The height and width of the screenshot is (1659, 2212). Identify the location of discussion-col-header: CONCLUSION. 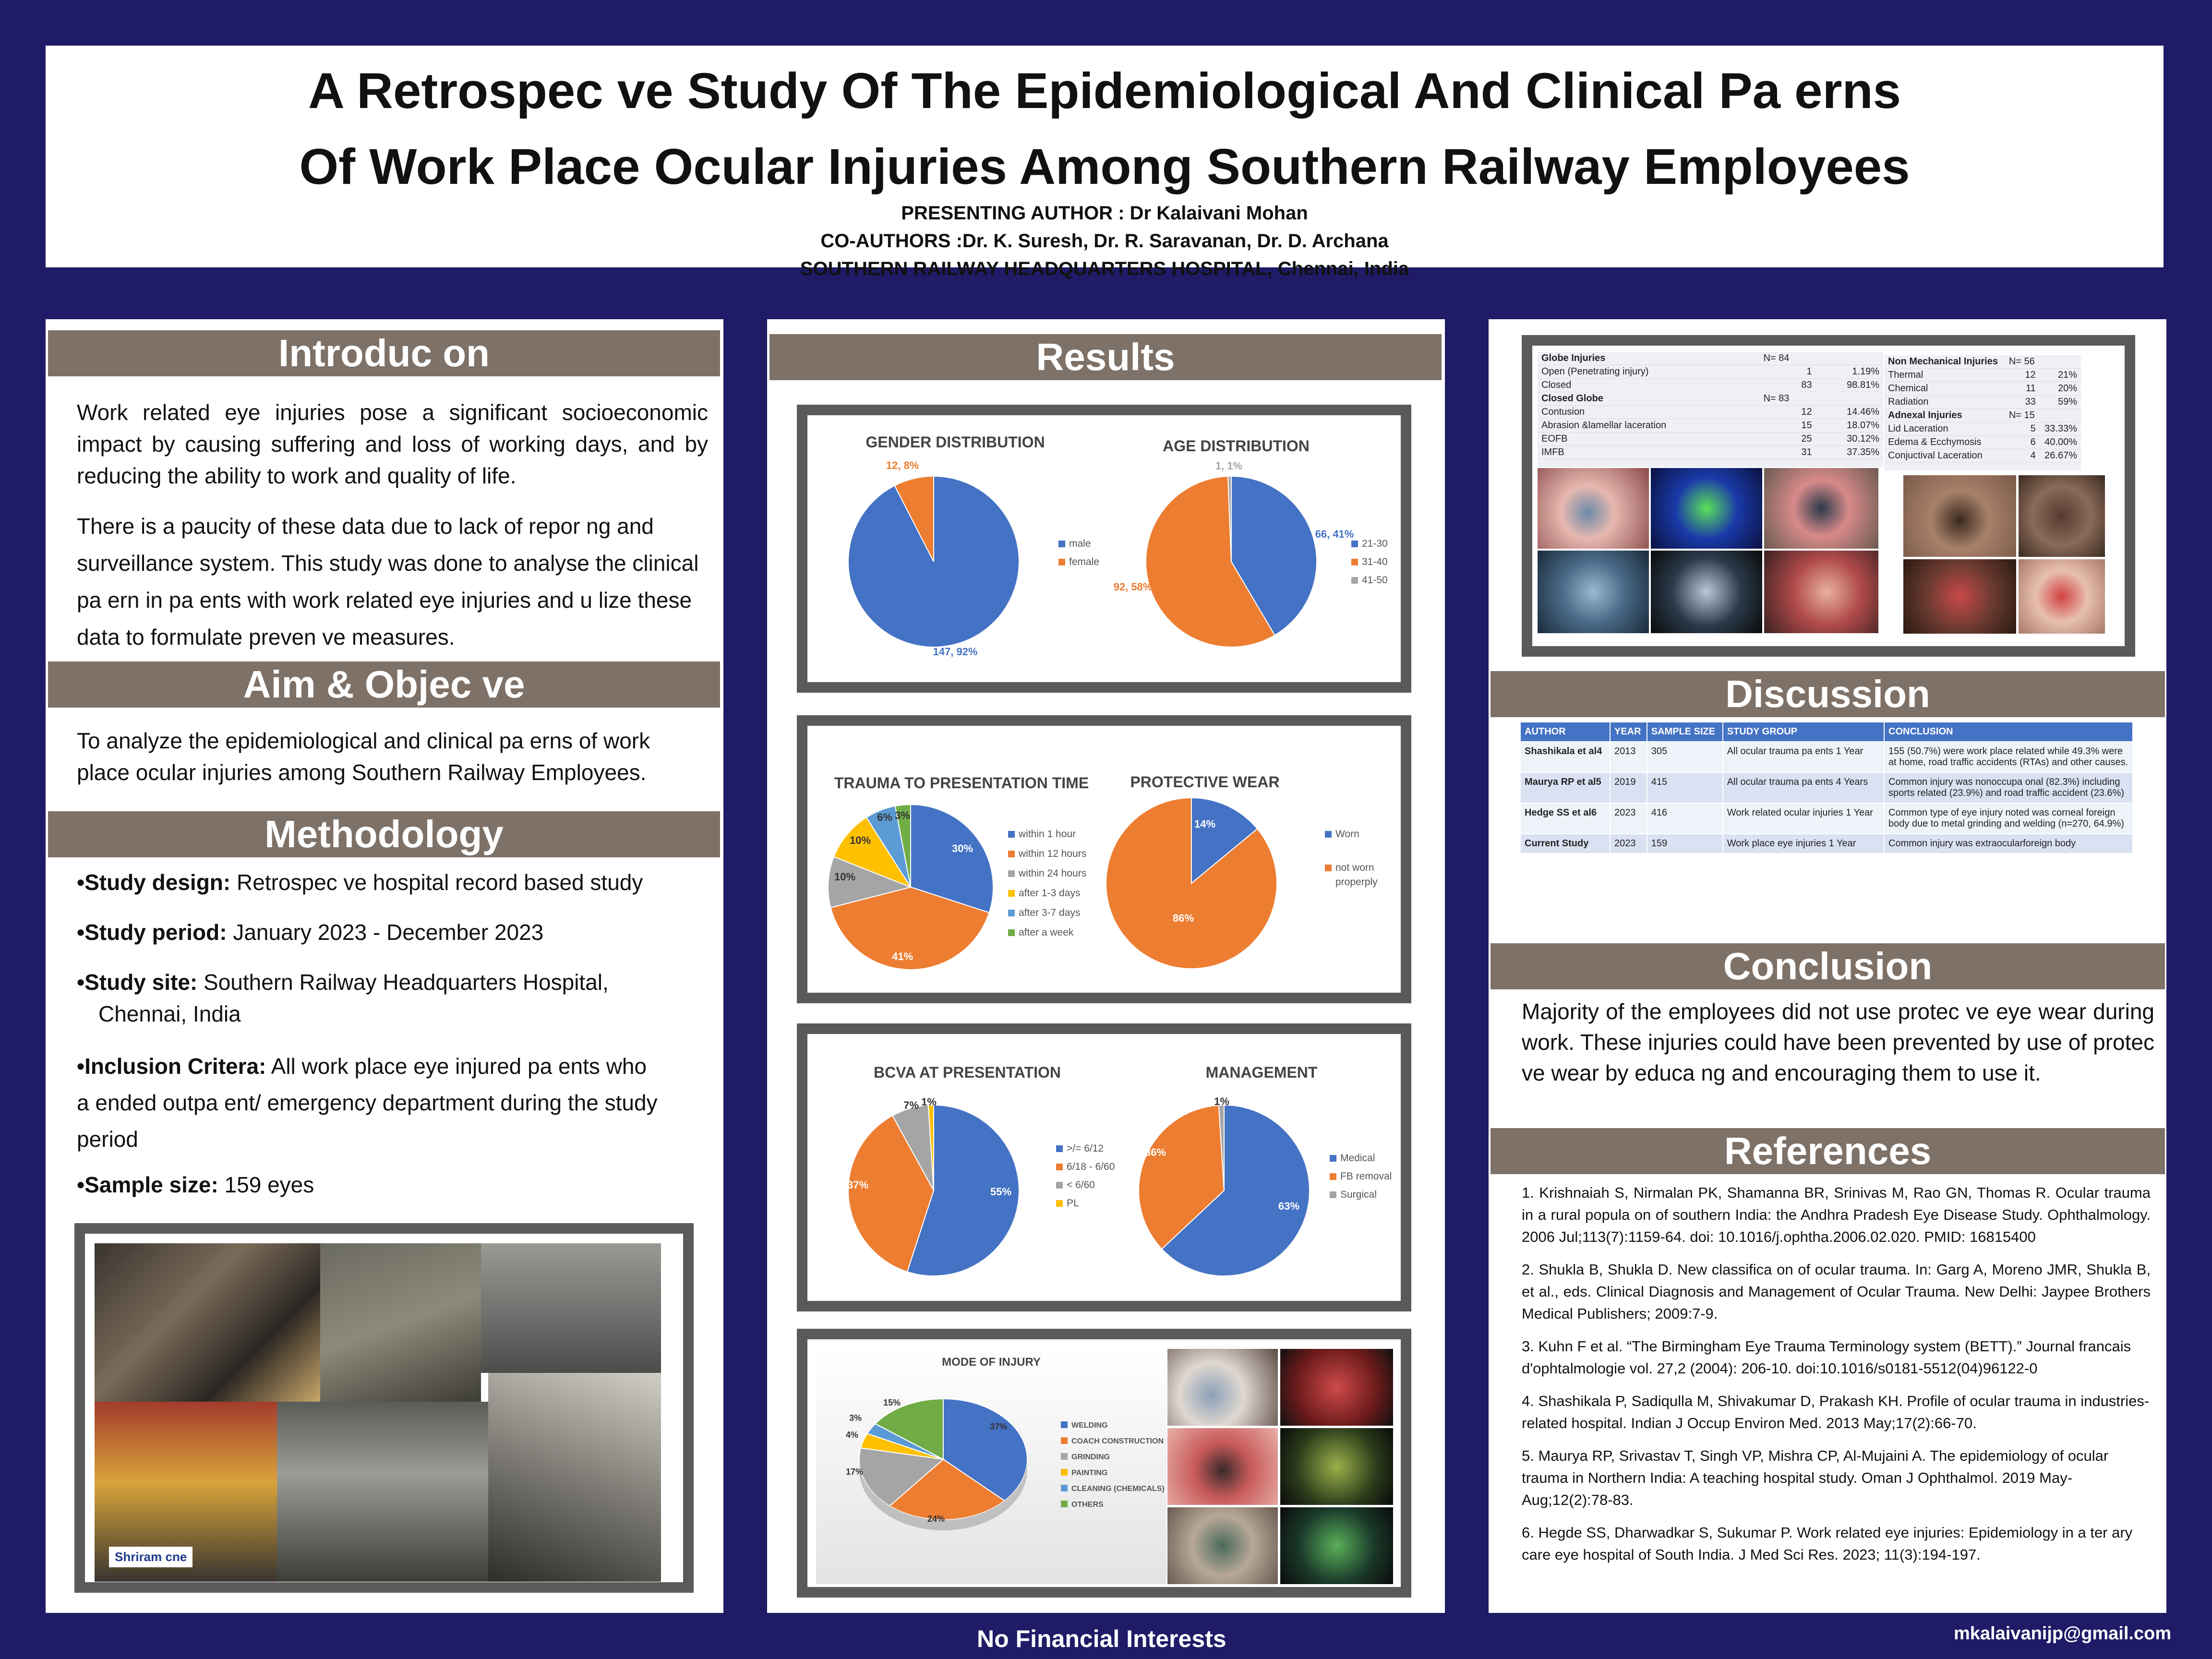
(2008, 731).